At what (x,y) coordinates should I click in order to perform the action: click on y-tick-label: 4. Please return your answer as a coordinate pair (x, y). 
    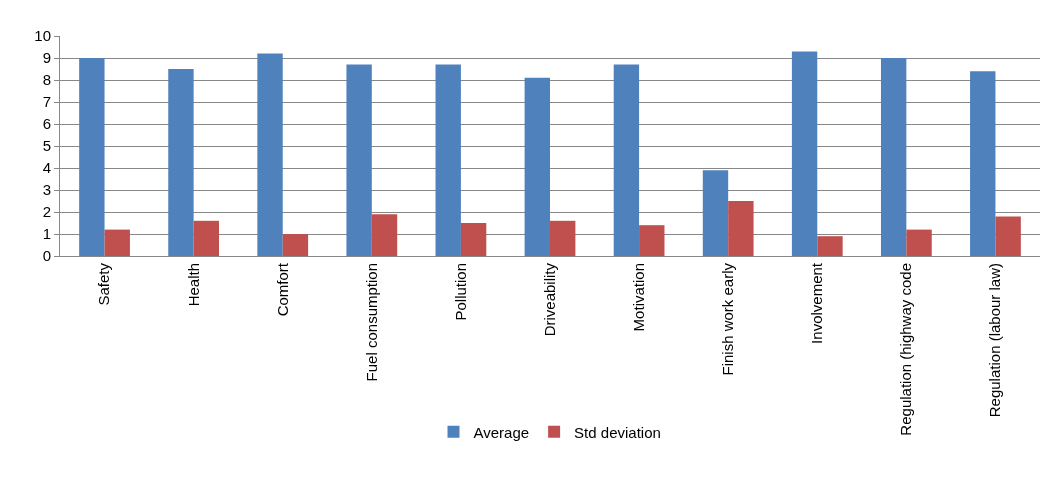
    Looking at the image, I should click on (46, 168).